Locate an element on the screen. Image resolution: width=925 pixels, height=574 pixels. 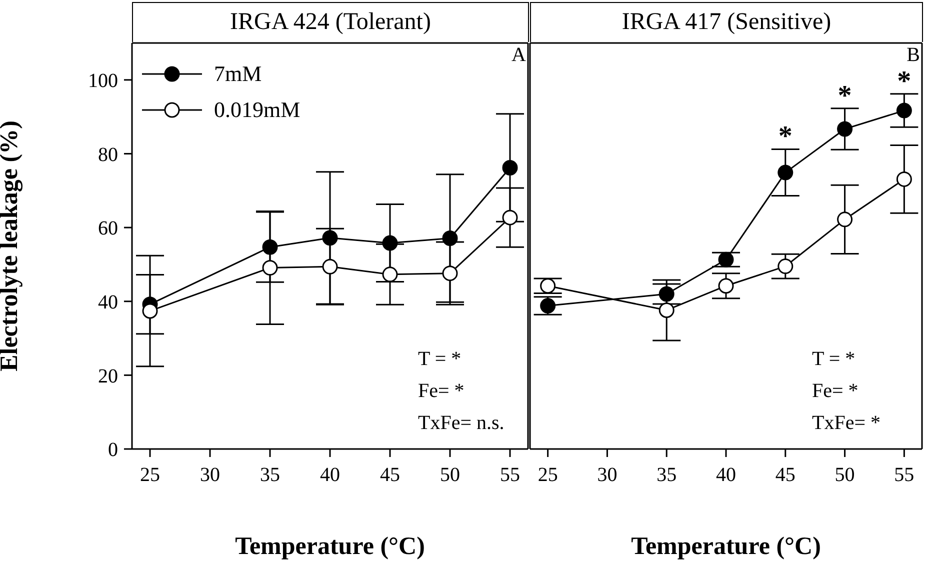
chart-title: IRGA 417 (Sensitive) is located at coordinates (726, 22).